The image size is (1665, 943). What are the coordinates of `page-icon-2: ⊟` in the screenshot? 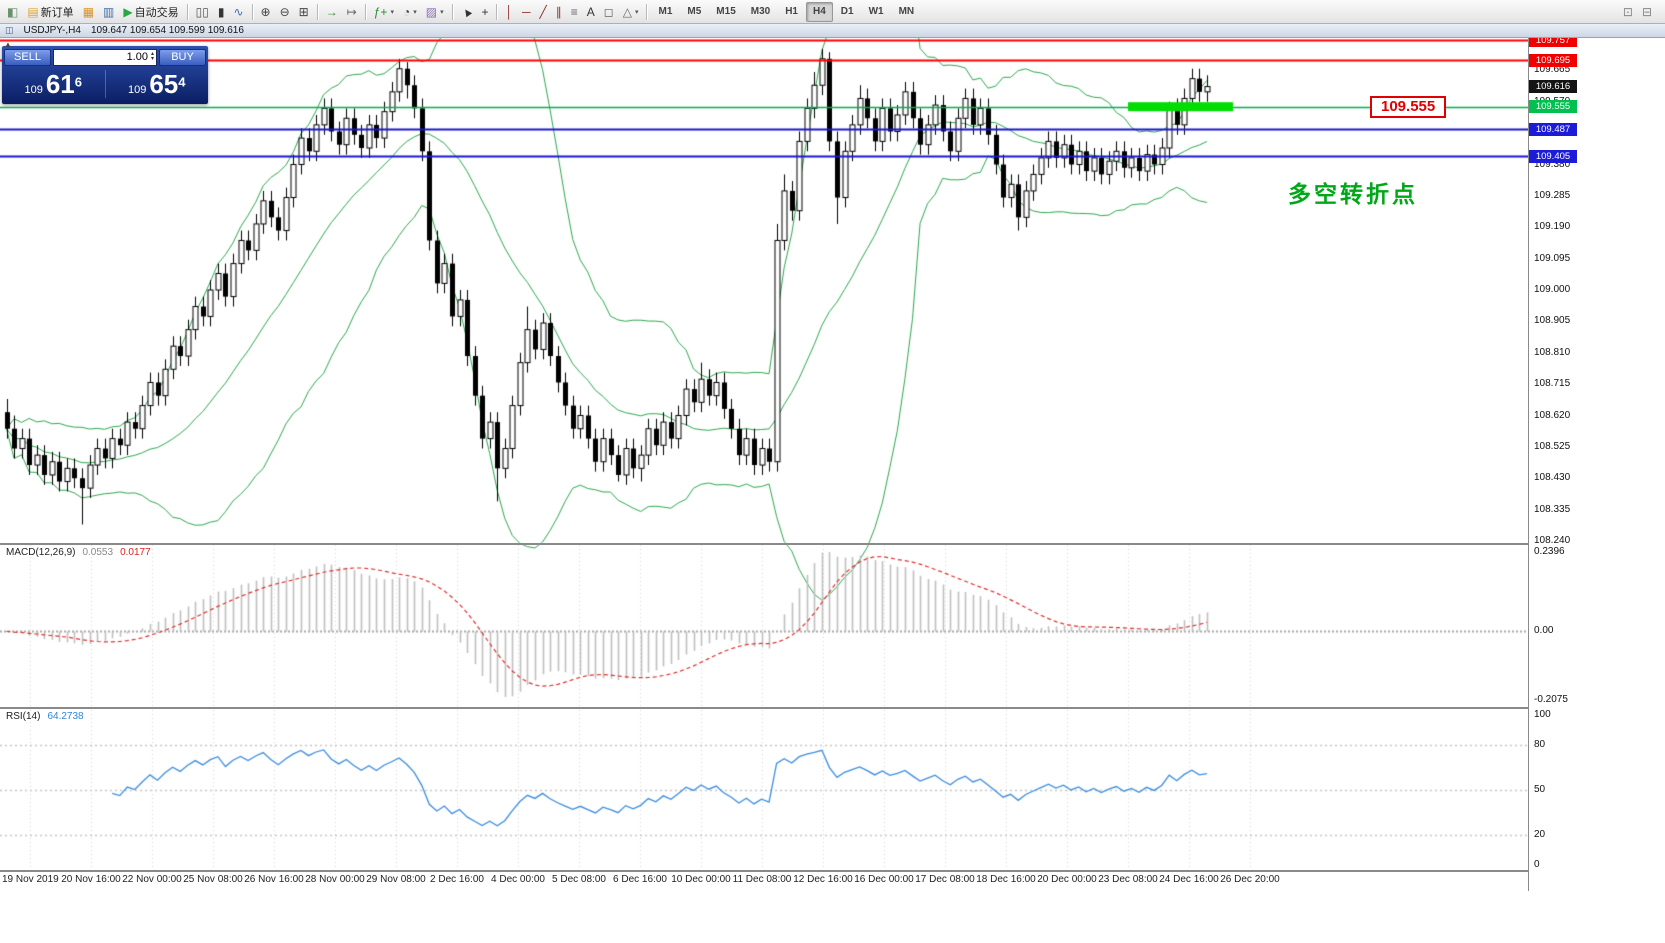 It's located at (1646, 11).